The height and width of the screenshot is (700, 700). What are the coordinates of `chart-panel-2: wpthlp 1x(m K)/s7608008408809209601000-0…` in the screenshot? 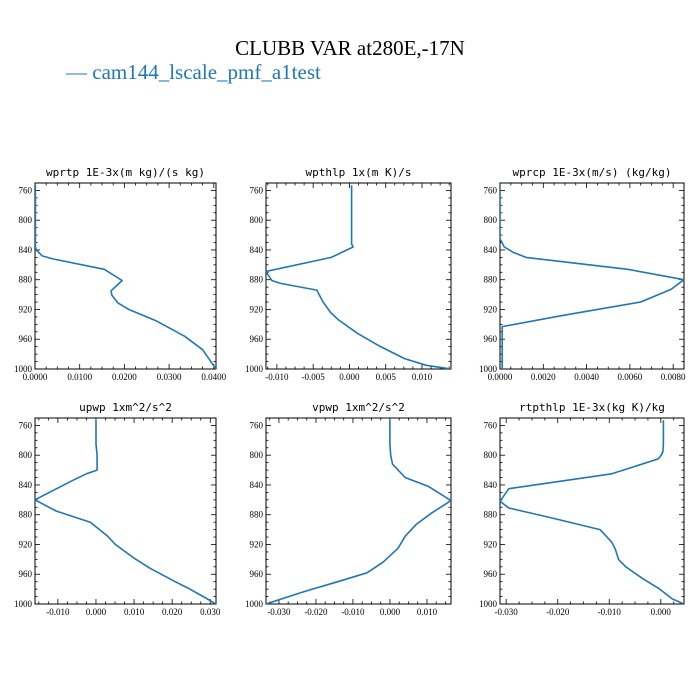 It's located at (348, 274).